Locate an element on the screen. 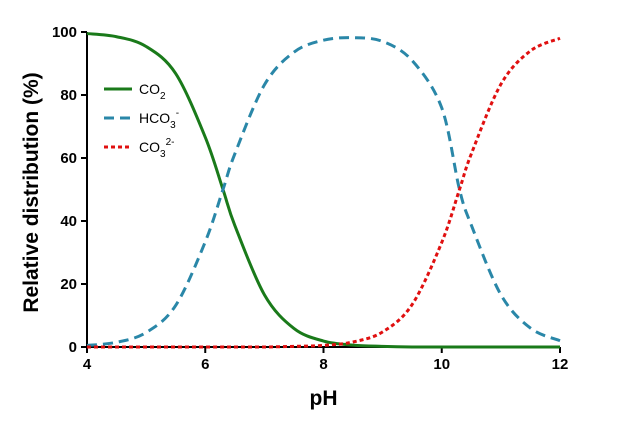  x-tick-label: 8 is located at coordinates (323, 364).